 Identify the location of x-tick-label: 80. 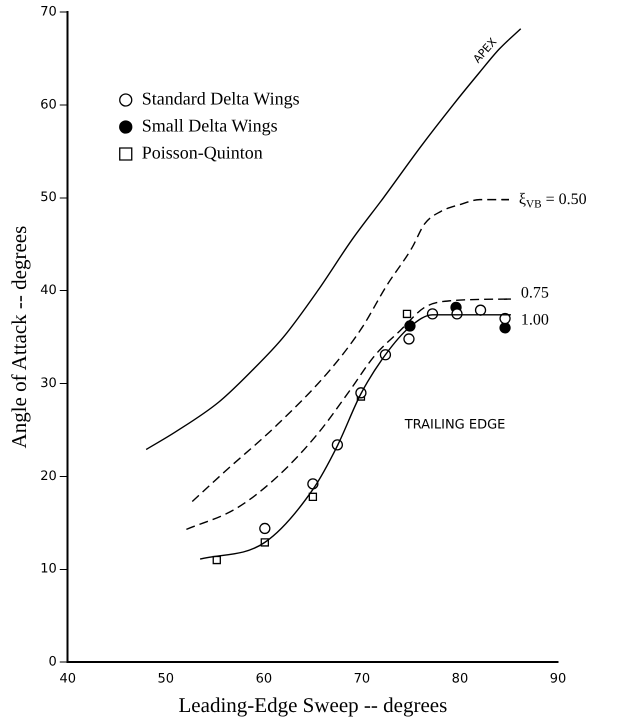
(460, 678).